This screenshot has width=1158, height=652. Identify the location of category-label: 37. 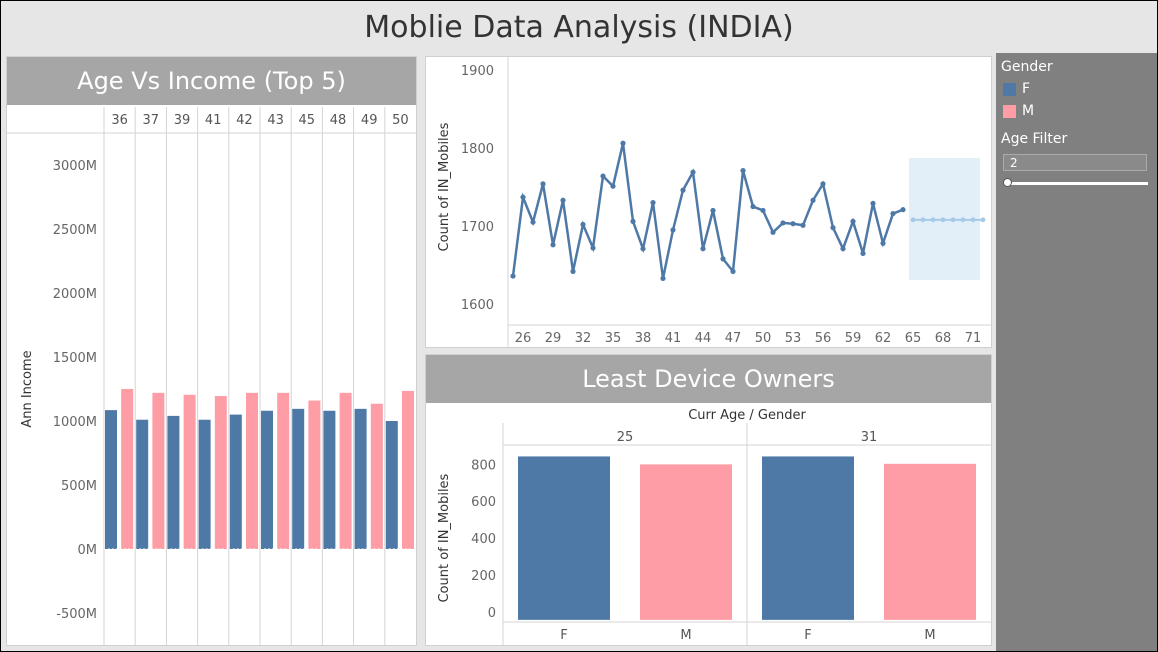
(151, 120).